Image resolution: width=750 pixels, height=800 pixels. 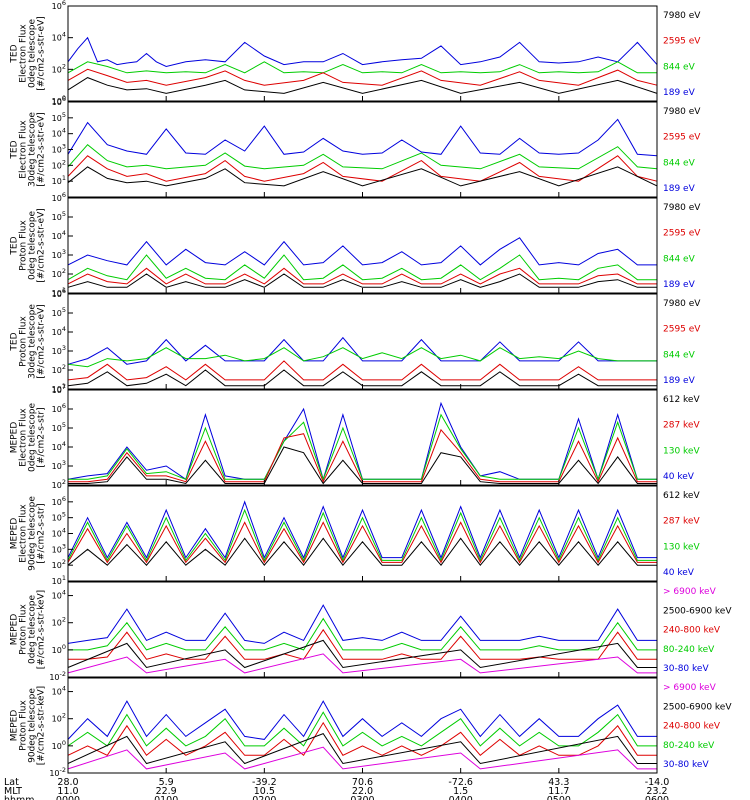 I want to click on x-tick-label: -14.0, so click(x=657, y=782).